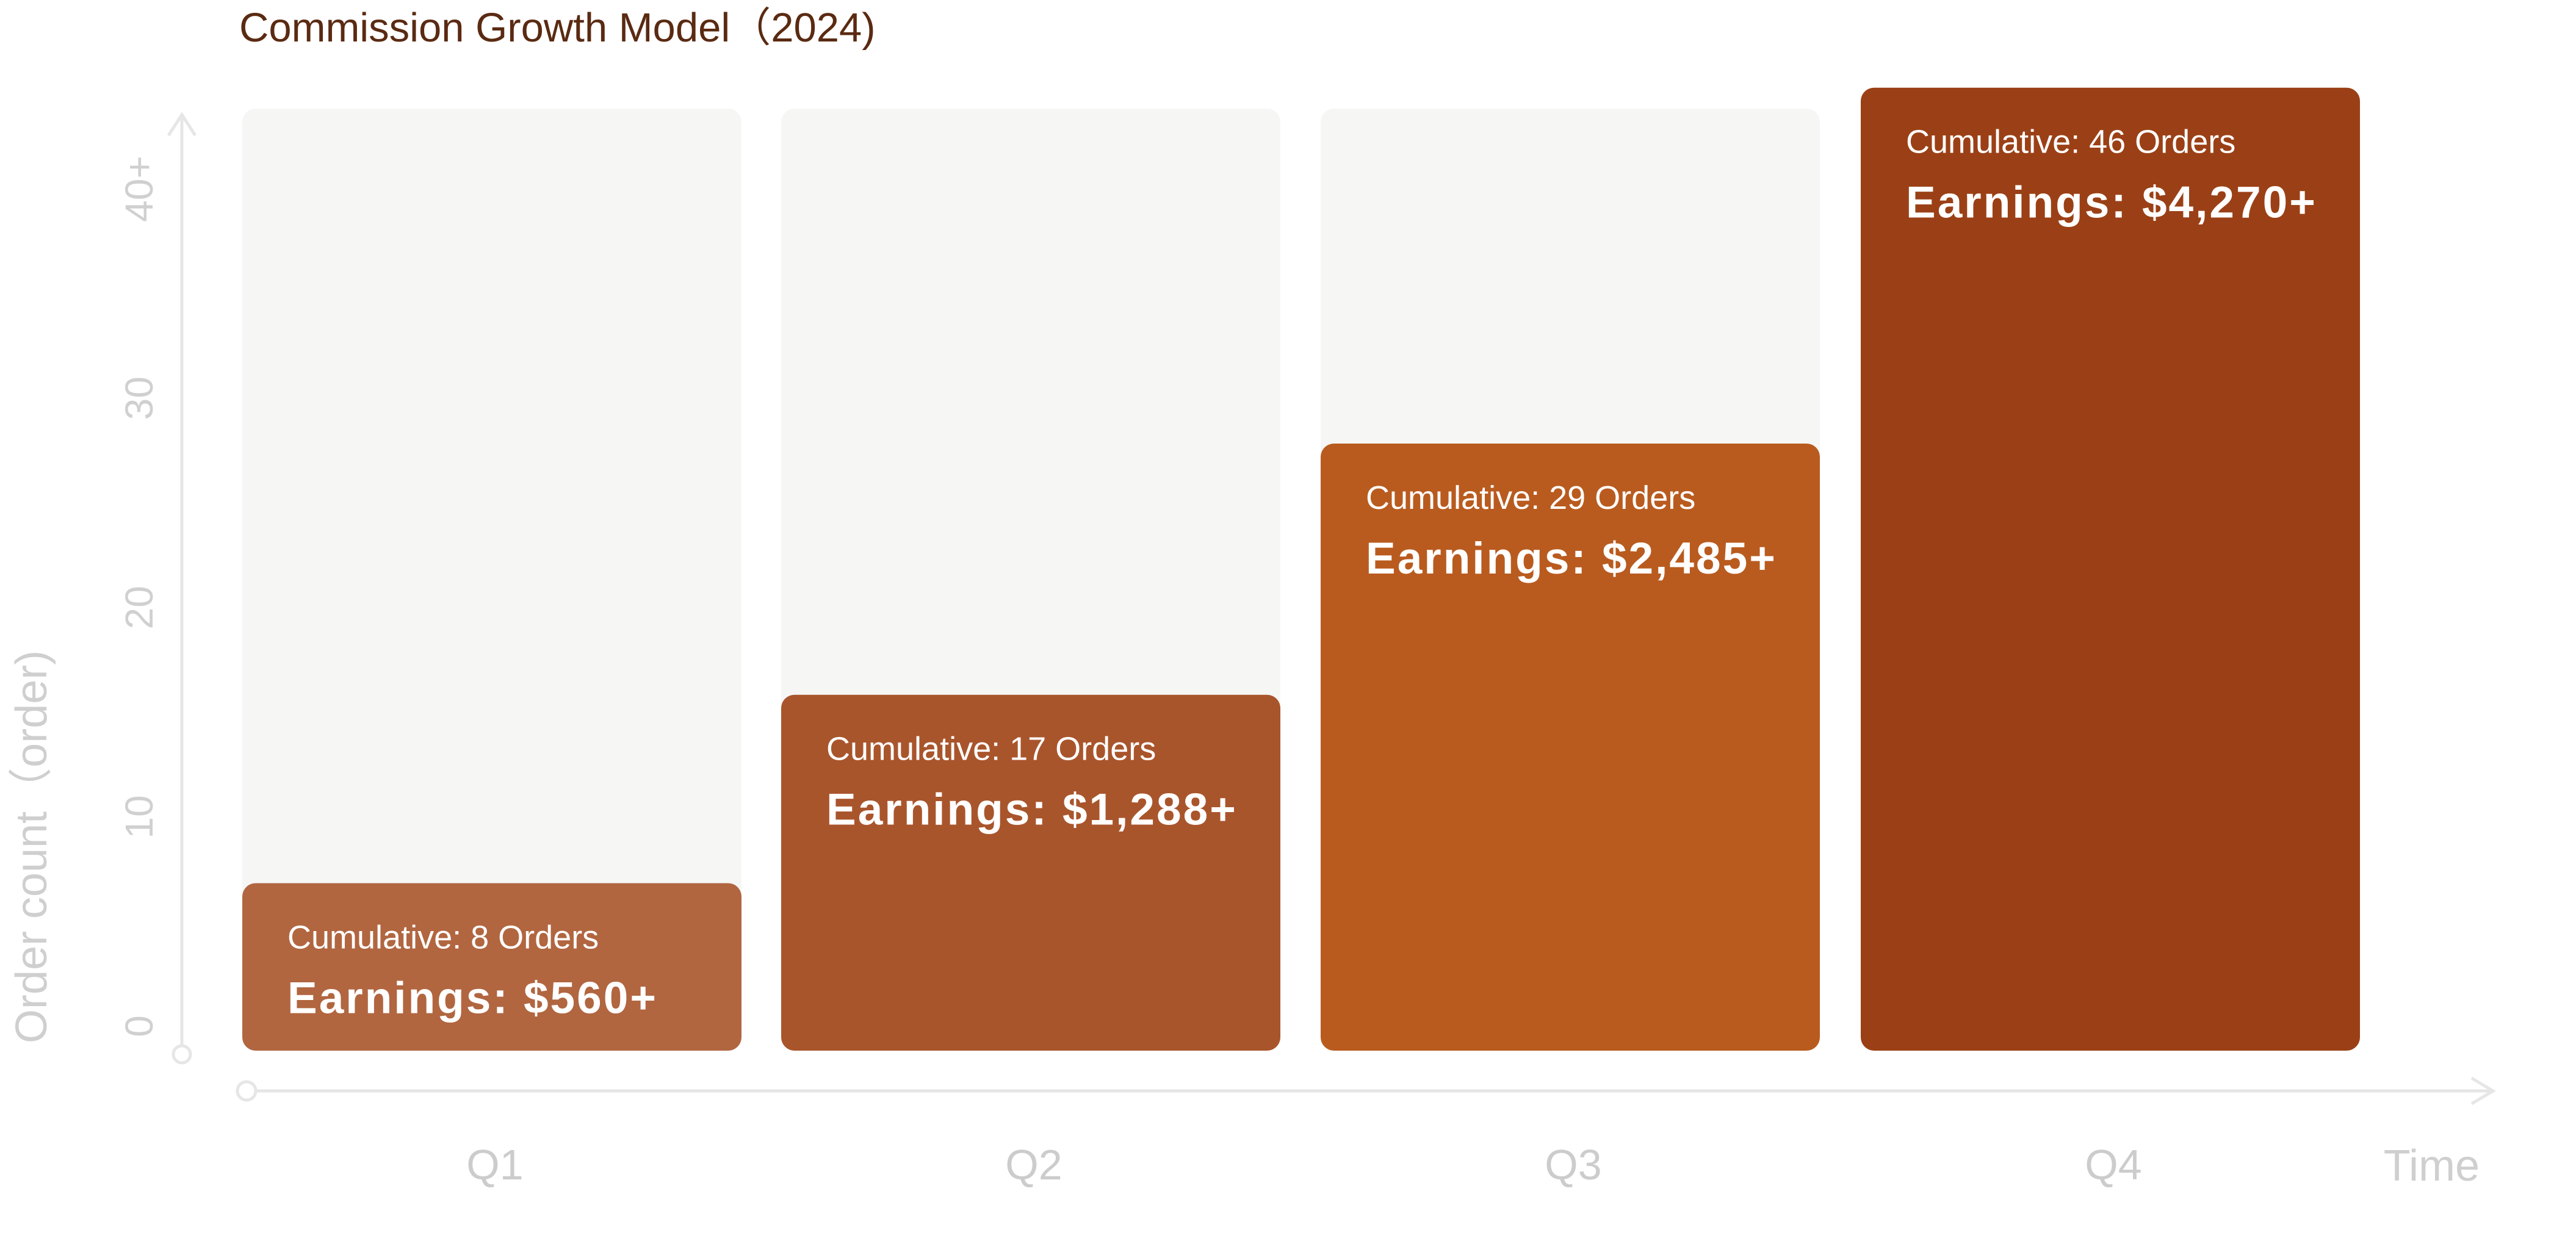 The height and width of the screenshot is (1252, 2576). What do you see at coordinates (139, 1026) in the screenshot?
I see `y-tick-label: 0` at bounding box center [139, 1026].